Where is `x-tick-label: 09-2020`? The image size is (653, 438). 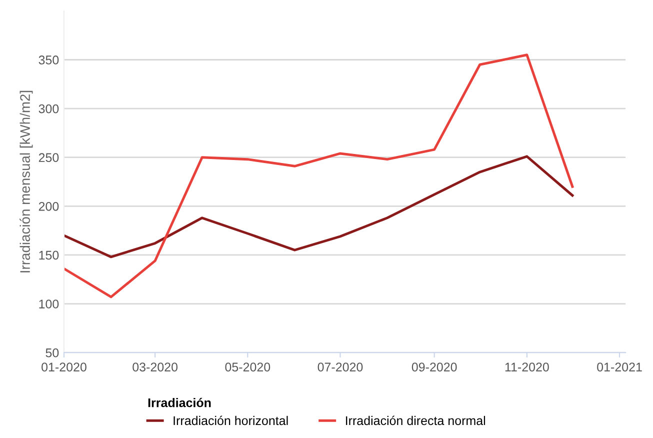
x-tick-label: 09-2020 is located at coordinates (434, 367).